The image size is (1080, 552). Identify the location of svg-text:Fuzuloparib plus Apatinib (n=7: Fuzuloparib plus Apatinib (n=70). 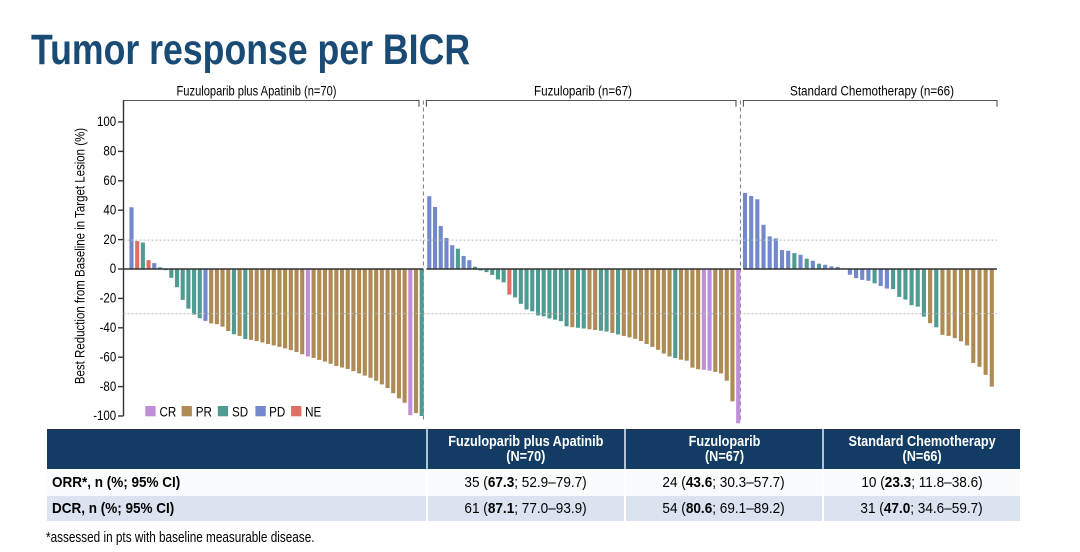
(257, 90).